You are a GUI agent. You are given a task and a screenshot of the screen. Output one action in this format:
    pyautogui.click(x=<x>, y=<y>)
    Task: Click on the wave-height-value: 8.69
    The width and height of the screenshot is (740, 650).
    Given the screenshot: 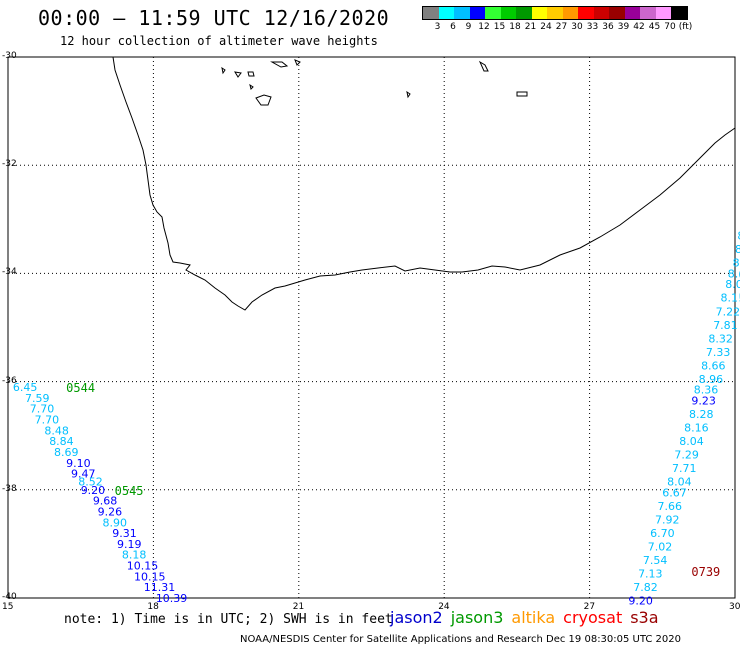 What is the action you would take?
    pyautogui.click(x=66, y=452)
    